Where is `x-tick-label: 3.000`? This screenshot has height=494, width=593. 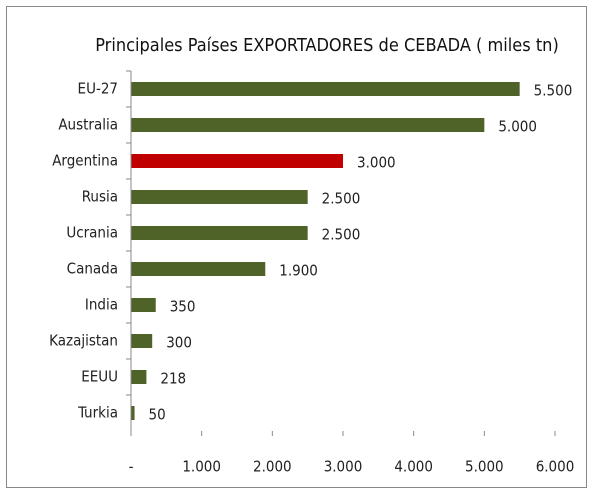
x-tick-label: 3.000 is located at coordinates (343, 467).